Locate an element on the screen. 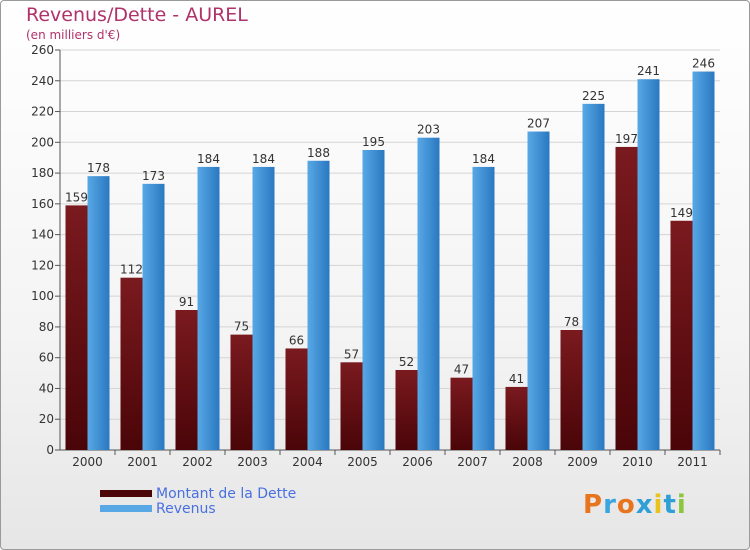  x-tick-label: 2011 is located at coordinates (692, 462).